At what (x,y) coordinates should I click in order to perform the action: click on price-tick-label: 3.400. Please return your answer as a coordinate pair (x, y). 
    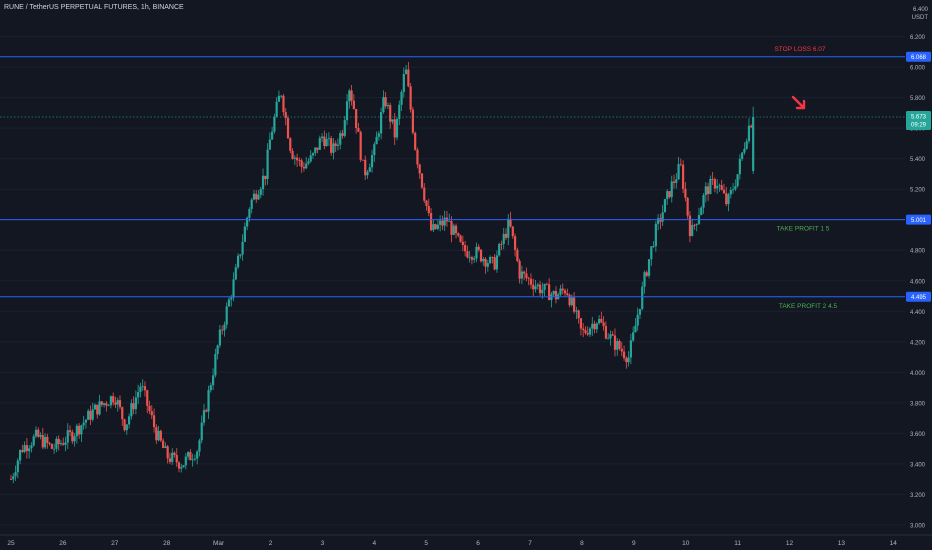
    Looking at the image, I should click on (918, 465).